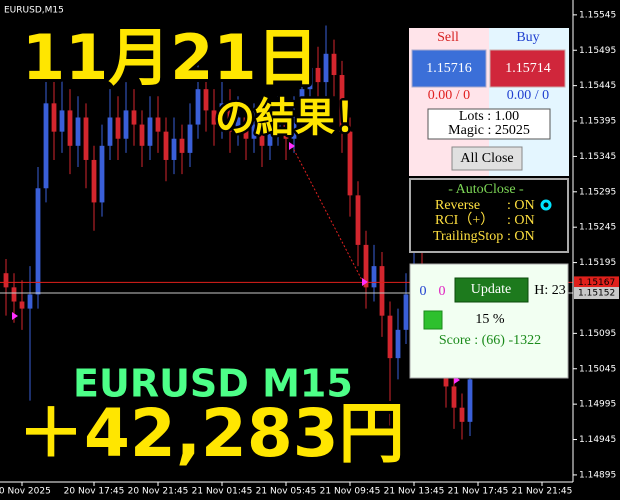 The height and width of the screenshot is (500, 620). I want to click on setting-name: TrailingStop, so click(468, 236).